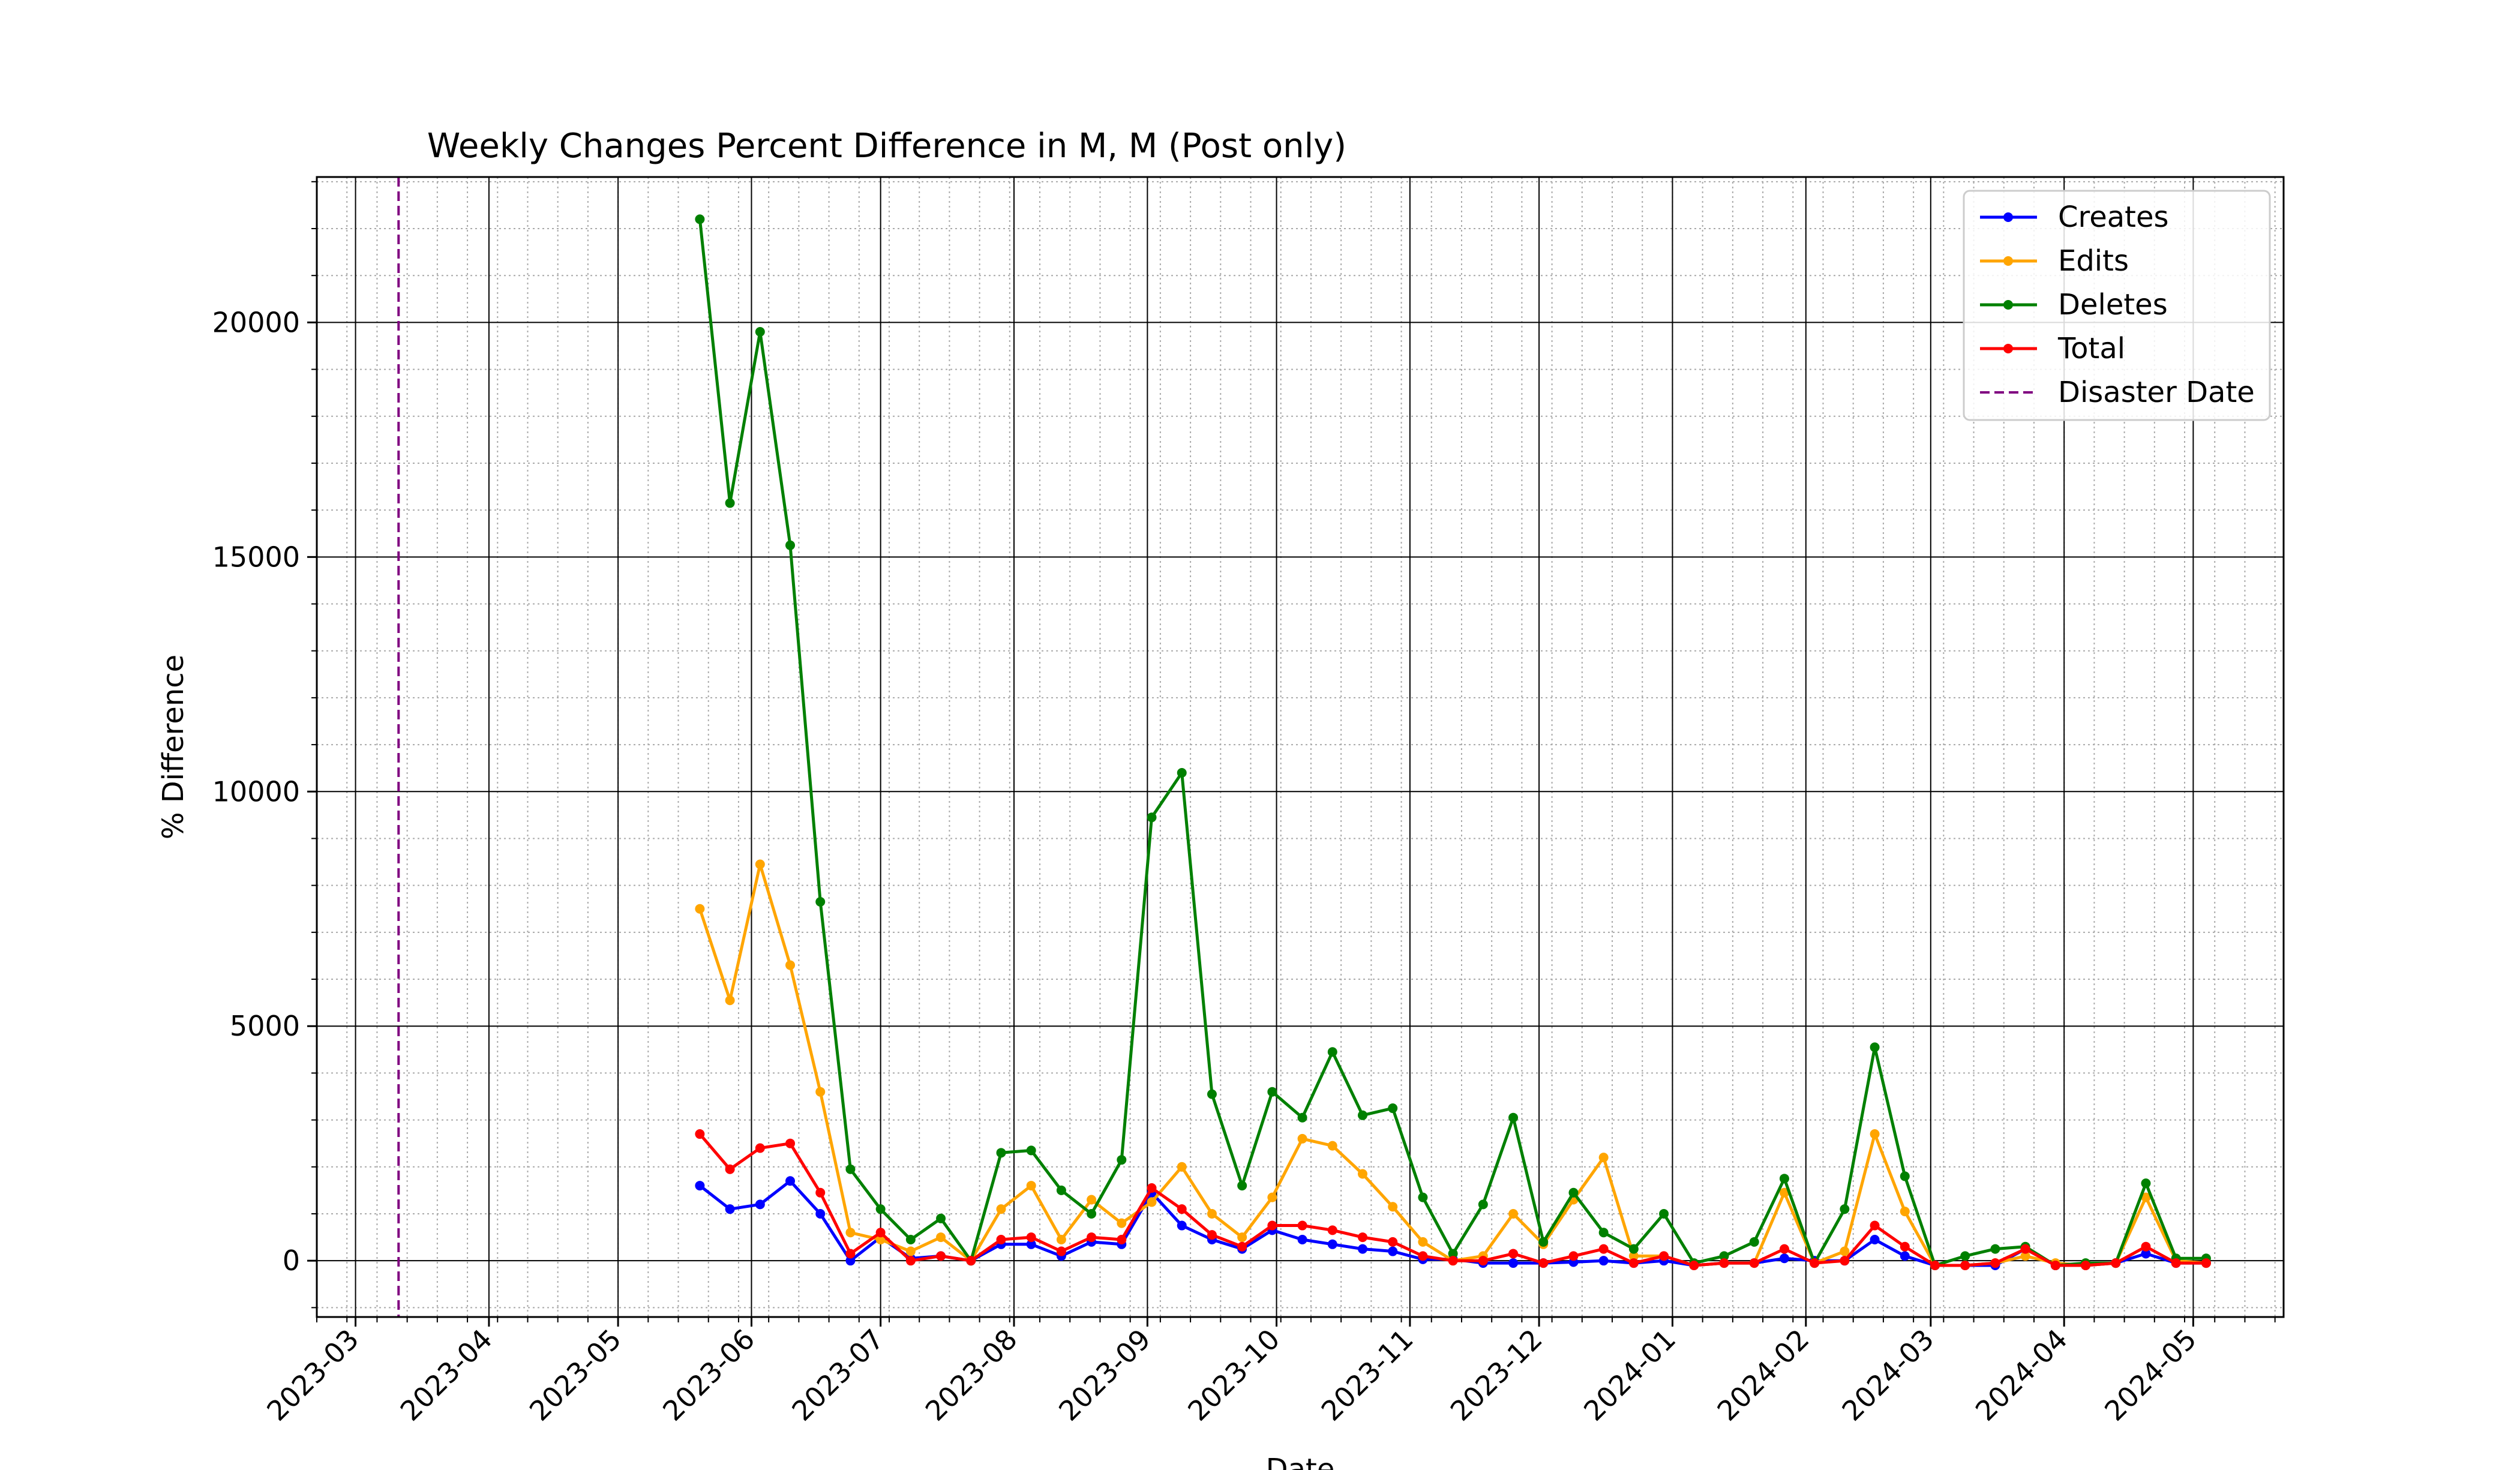 The image size is (2520, 1470). I want to click on y-axis-ticks: 0 5000 10000 15000 20000, so click(264, 745).